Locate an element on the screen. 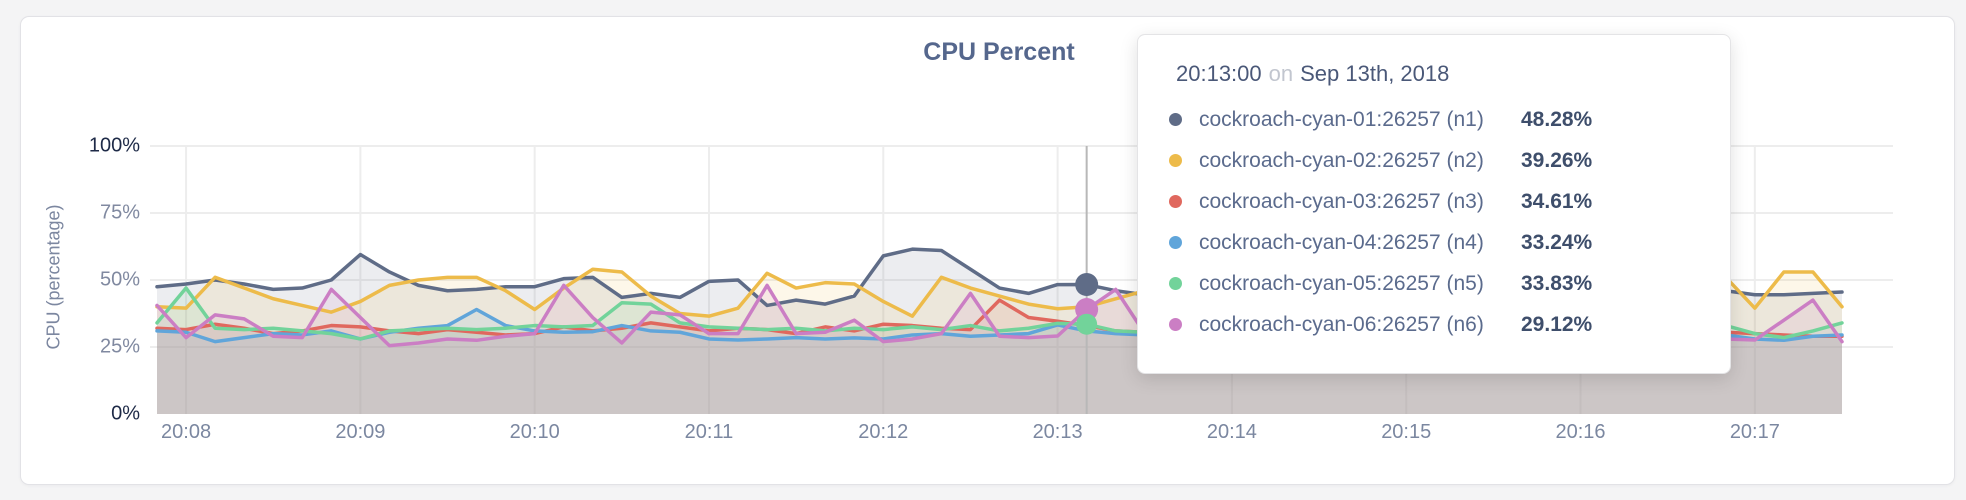 The image size is (1966, 500). chart-title: CPU Percent is located at coordinates (999, 52).